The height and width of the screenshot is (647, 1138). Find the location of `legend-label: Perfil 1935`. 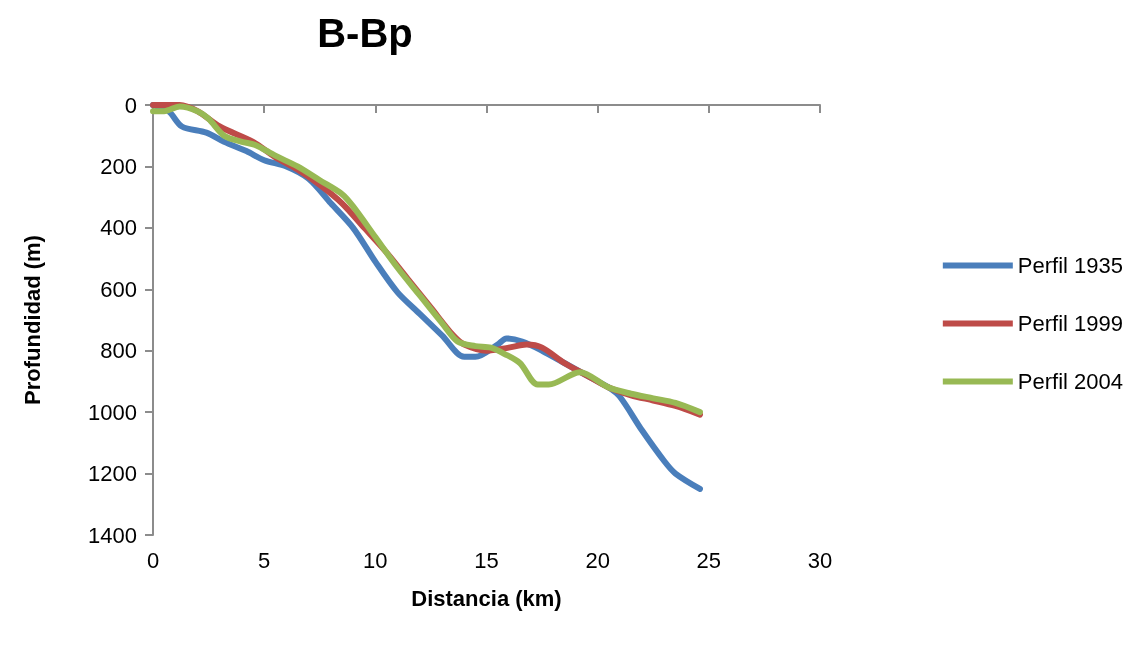

legend-label: Perfil 1935 is located at coordinates (1070, 265).